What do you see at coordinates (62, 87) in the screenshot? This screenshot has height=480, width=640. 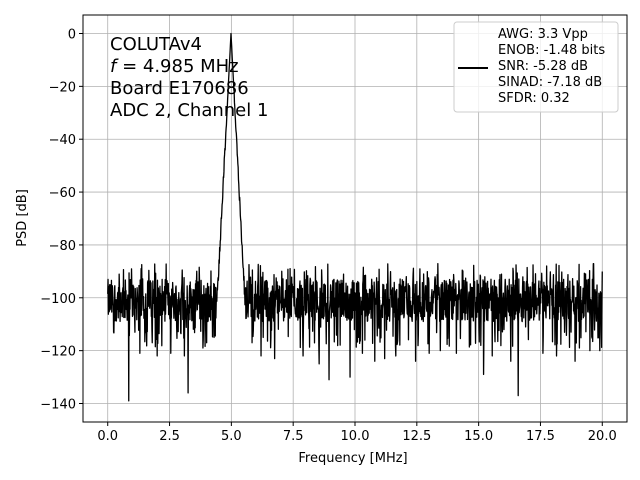 I see `y-tick-label: −20` at bounding box center [62, 87].